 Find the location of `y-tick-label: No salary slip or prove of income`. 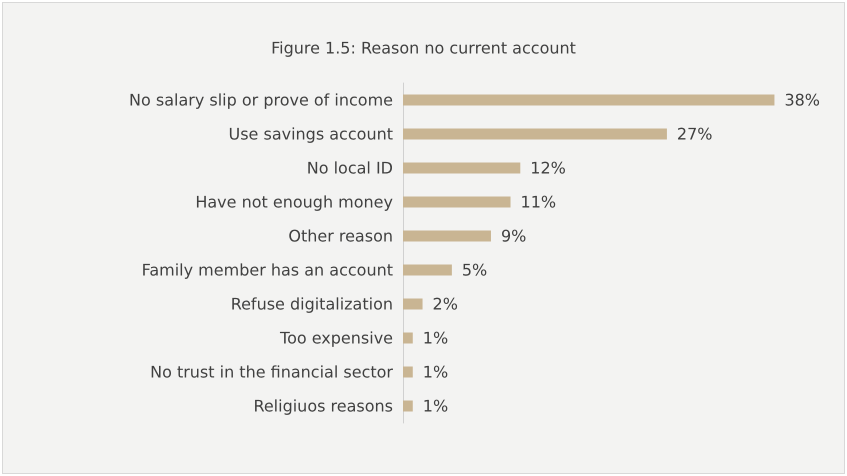

y-tick-label: No salary slip or prove of income is located at coordinates (261, 100).